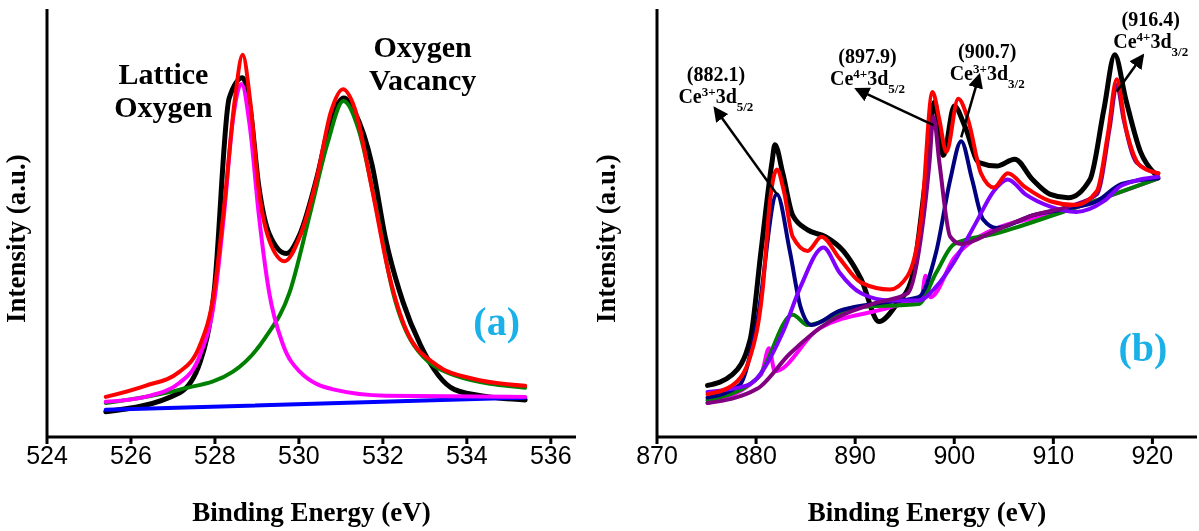 This screenshot has width=1199, height=531. Describe the element at coordinates (716, 88) in the screenshot. I see `annotation: (882.1) Ce$^{3+}$3d$_{5/2}$` at that location.